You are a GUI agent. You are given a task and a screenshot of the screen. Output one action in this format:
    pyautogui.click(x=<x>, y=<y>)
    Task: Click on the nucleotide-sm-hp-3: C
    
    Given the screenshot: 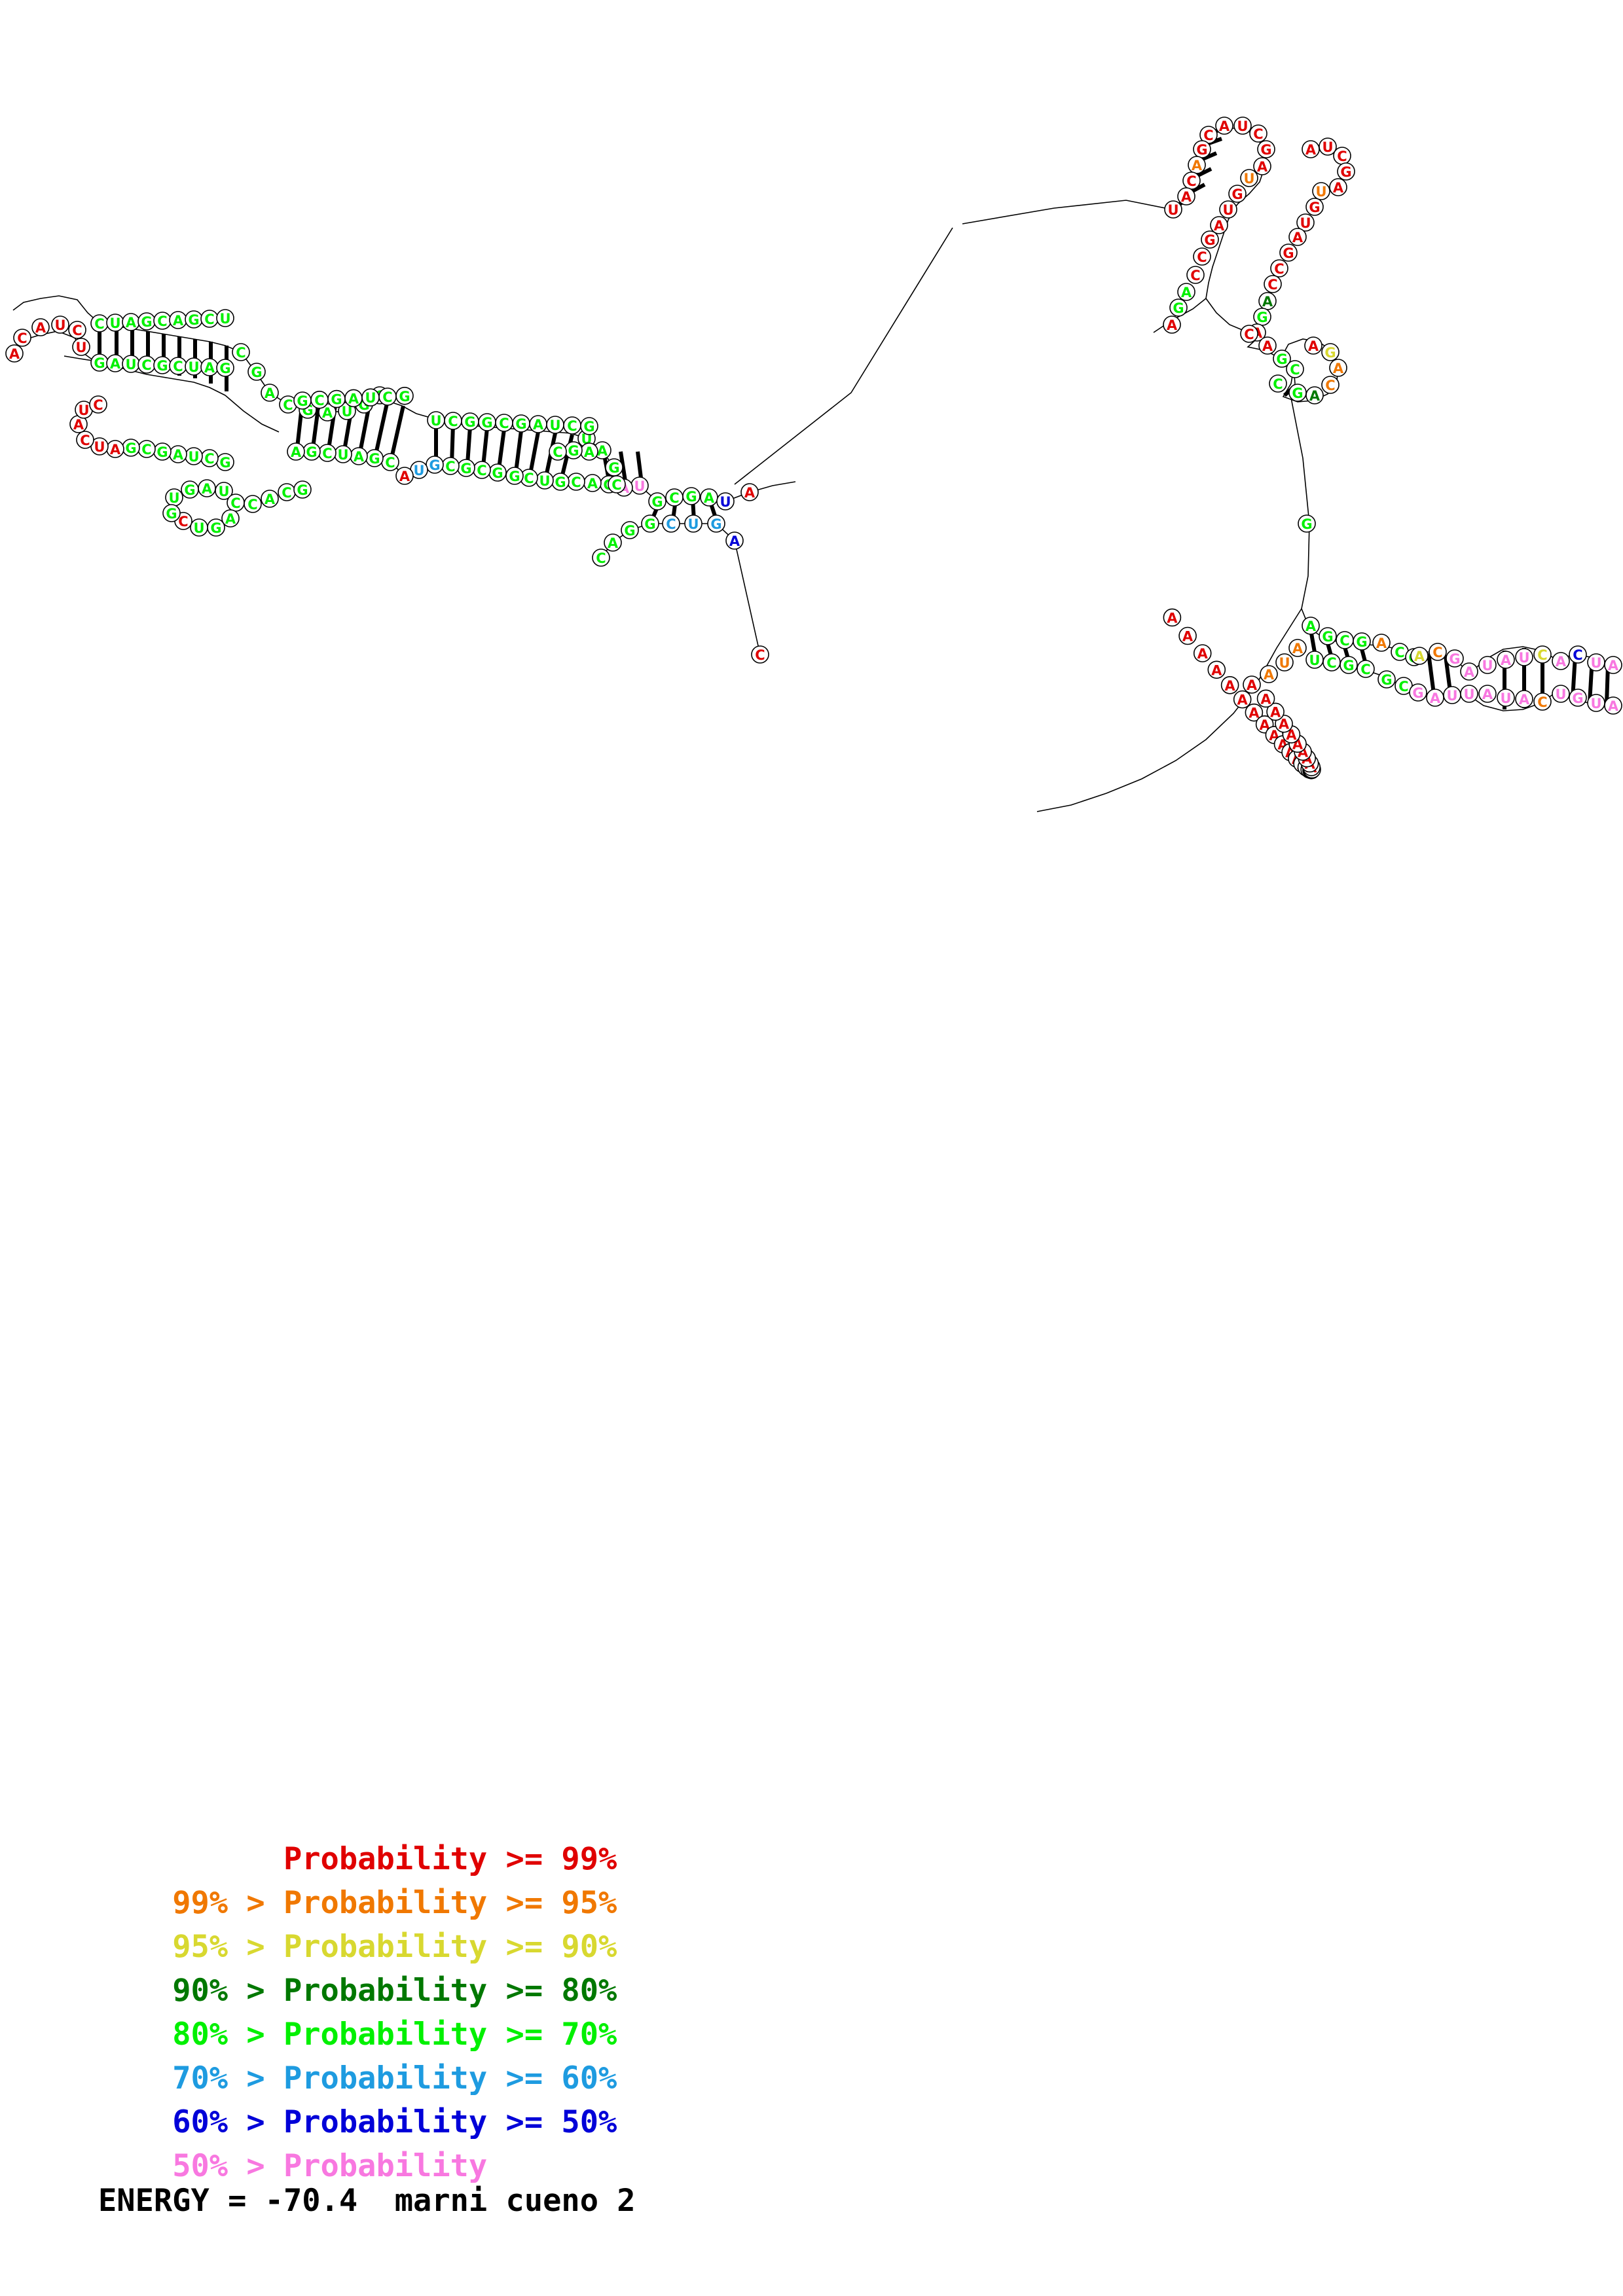 What is the action you would take?
    pyautogui.click(x=1278, y=383)
    